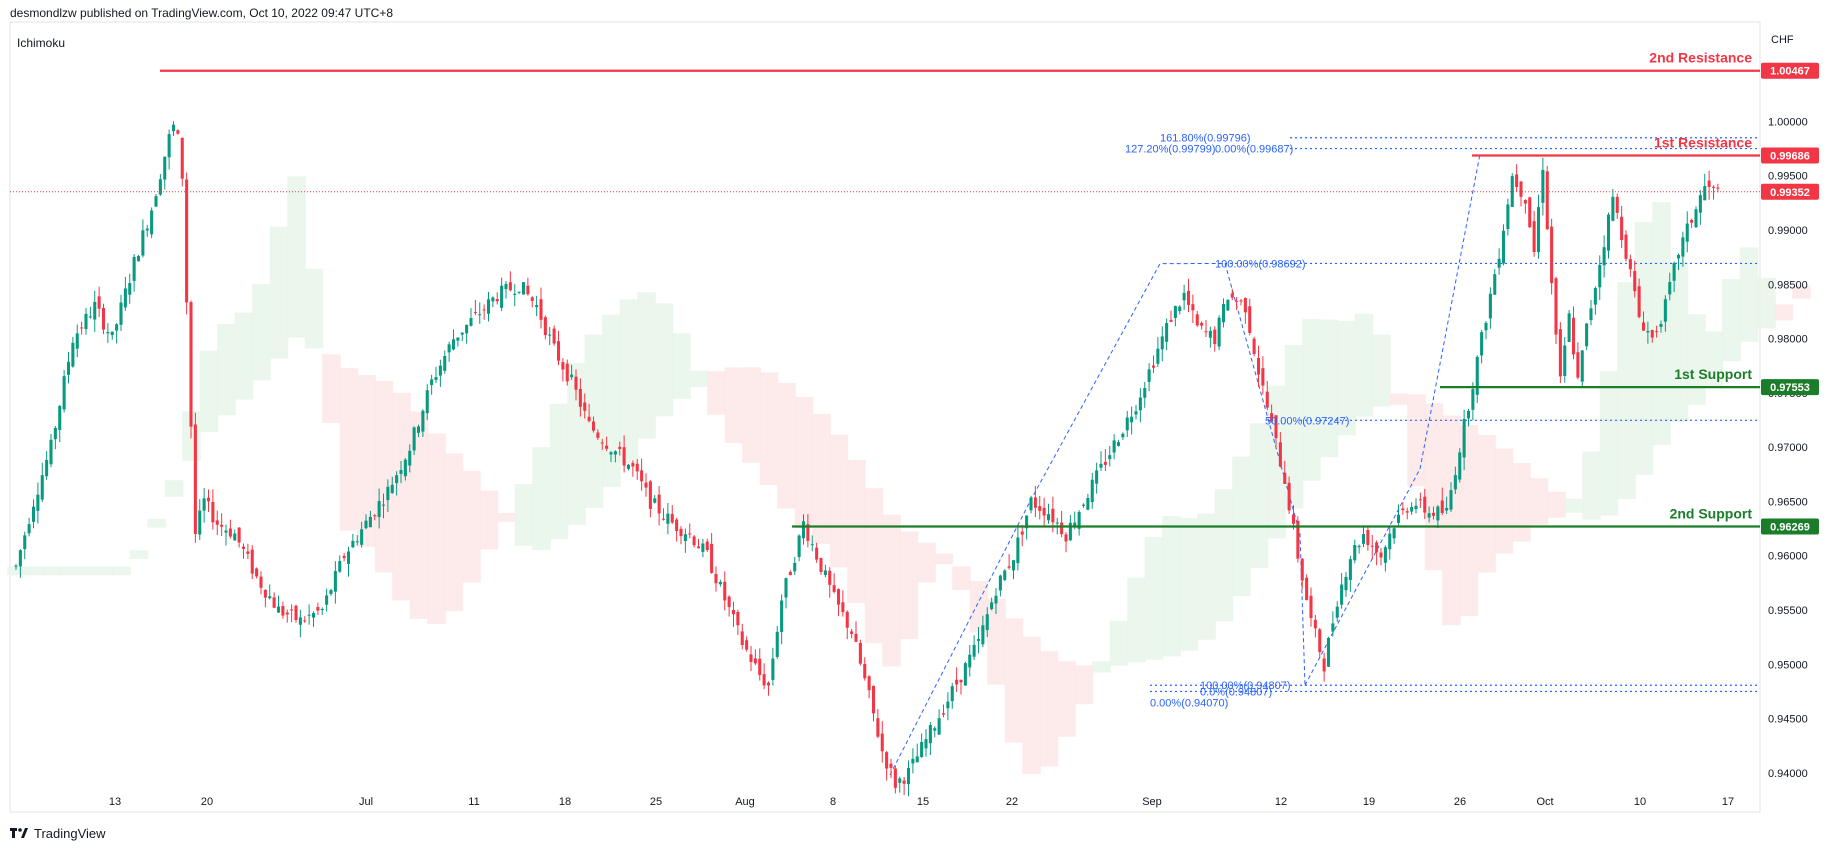  What do you see at coordinates (1788, 720) in the screenshot?
I see `y-tick-label: 0.94500` at bounding box center [1788, 720].